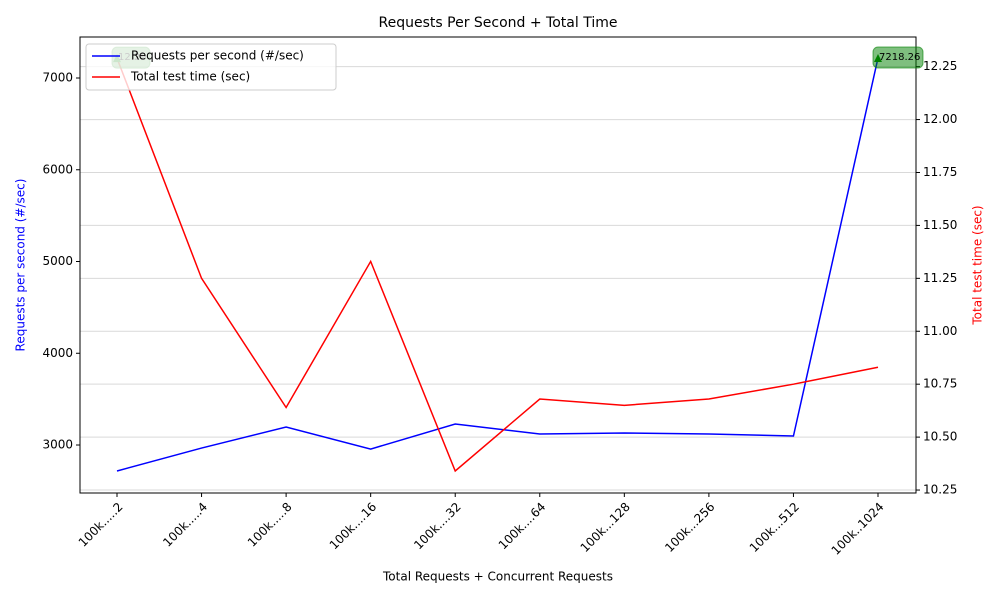  Describe the element at coordinates (270, 525) in the screenshot. I see `x-tick-label: 100k.....8` at that location.